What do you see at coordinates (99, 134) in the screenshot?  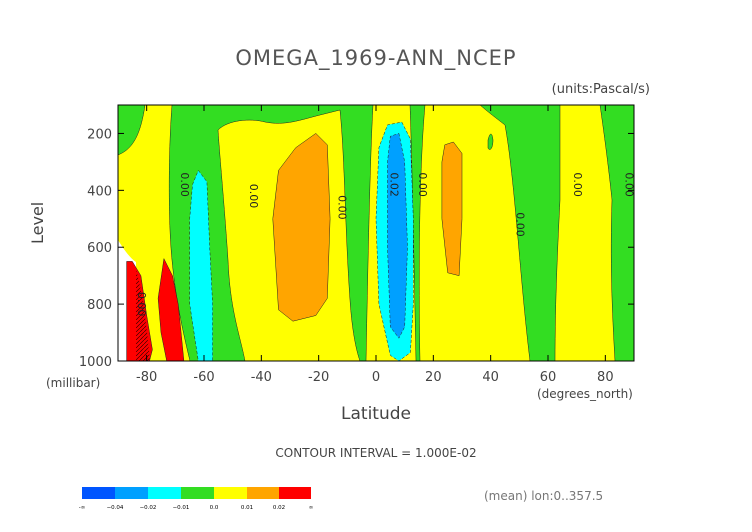 I see `y-tick-label: 200` at bounding box center [99, 134].